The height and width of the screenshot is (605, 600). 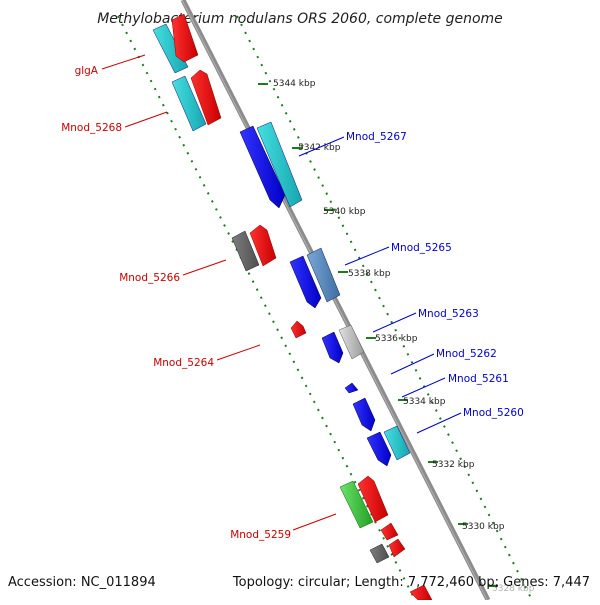 What do you see at coordinates (513, 589) in the screenshot?
I see `tick-label: 5328 kbp` at bounding box center [513, 589].